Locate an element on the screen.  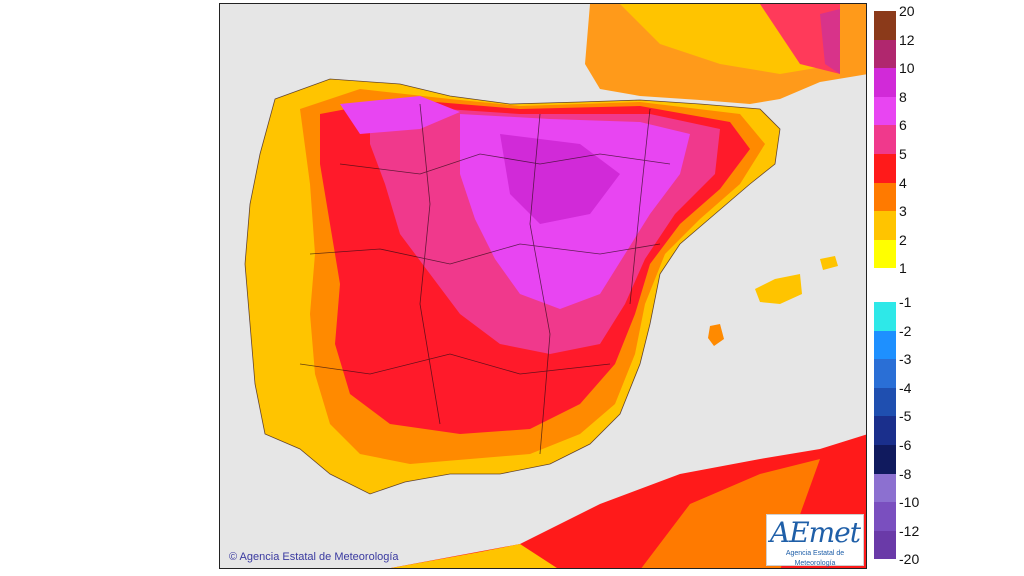
legend-tick-label: -12 is located at coordinates (909, 530).